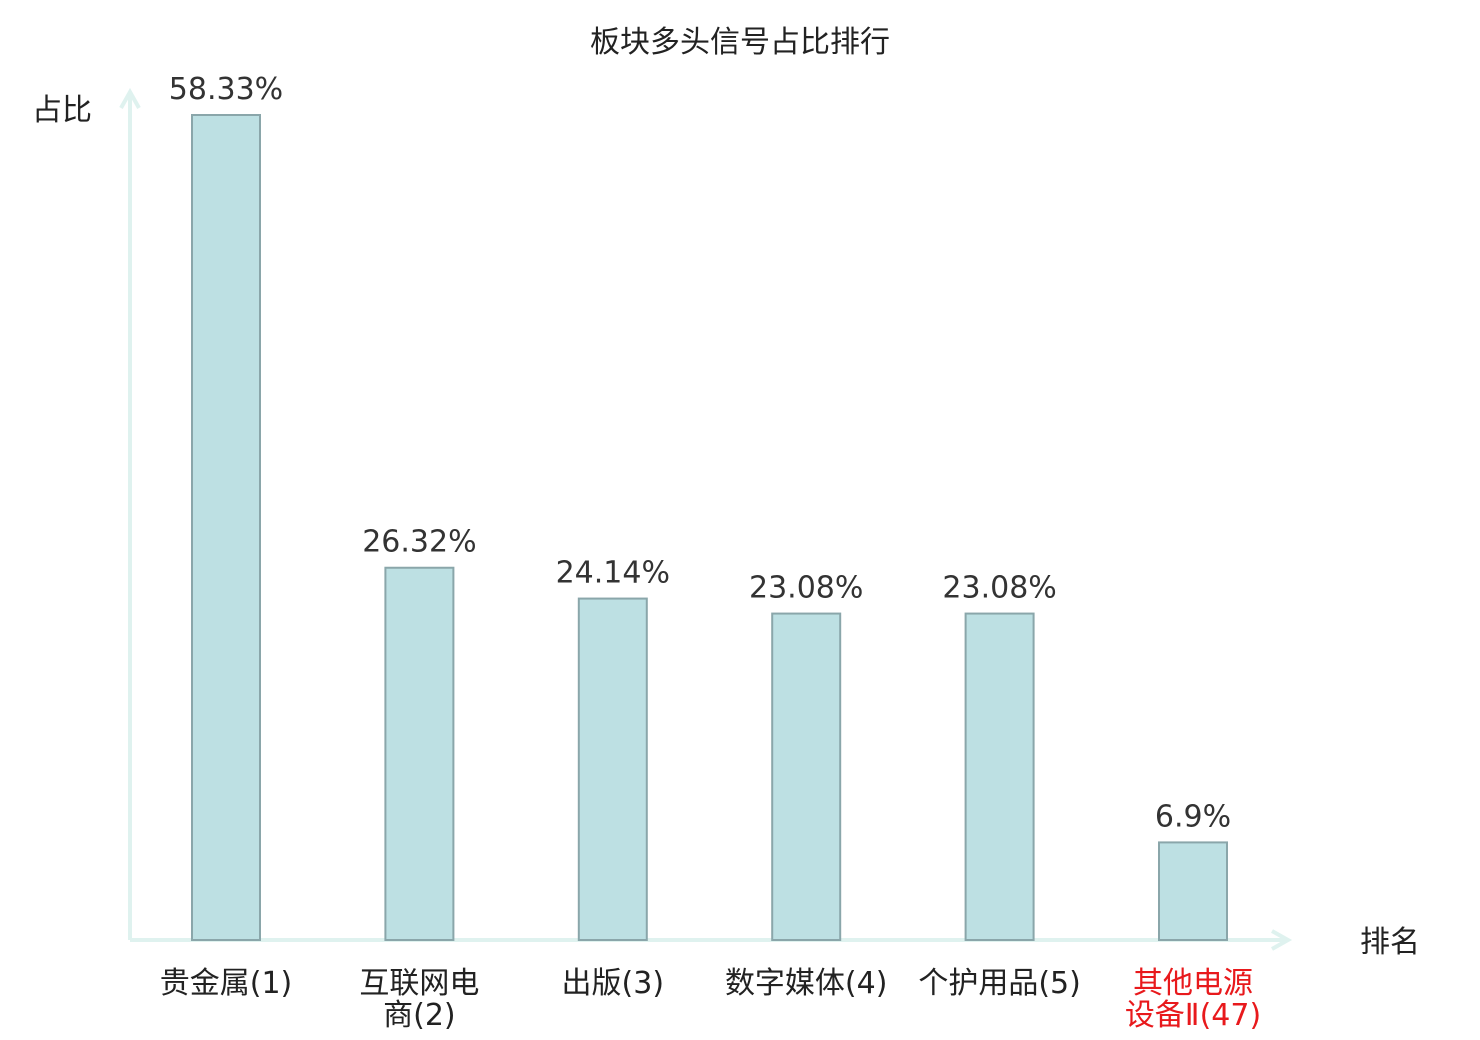 Image resolution: width=1480 pixels, height=1040 pixels. Describe the element at coordinates (999, 983) in the screenshot. I see `category-label-5: 个护用品(5)` at that location.